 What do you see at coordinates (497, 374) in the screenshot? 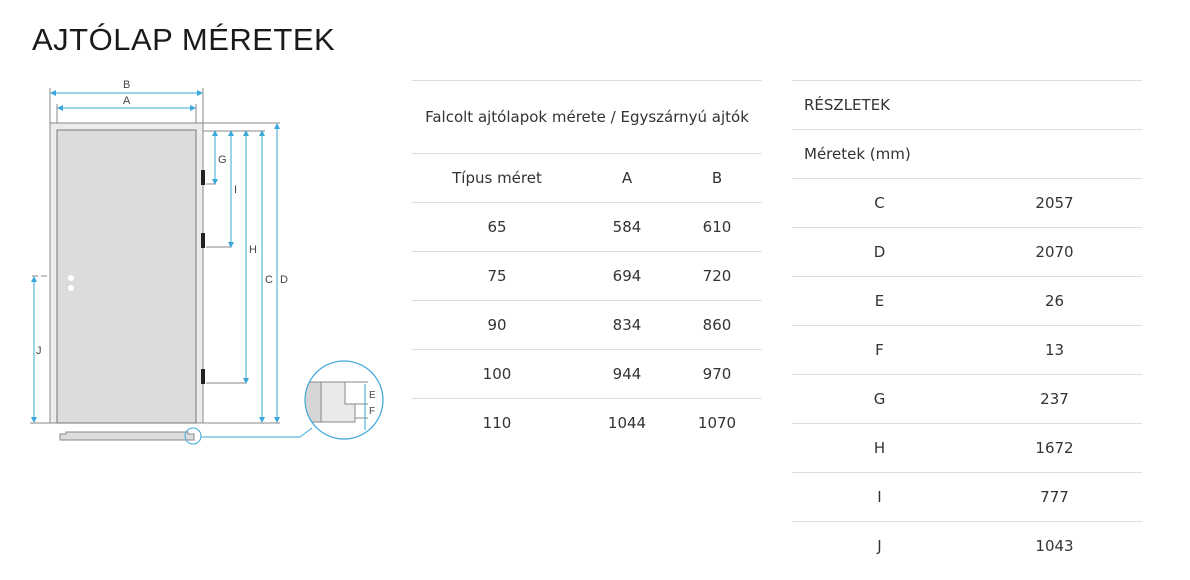
I see `cell-type: 100` at bounding box center [497, 374].